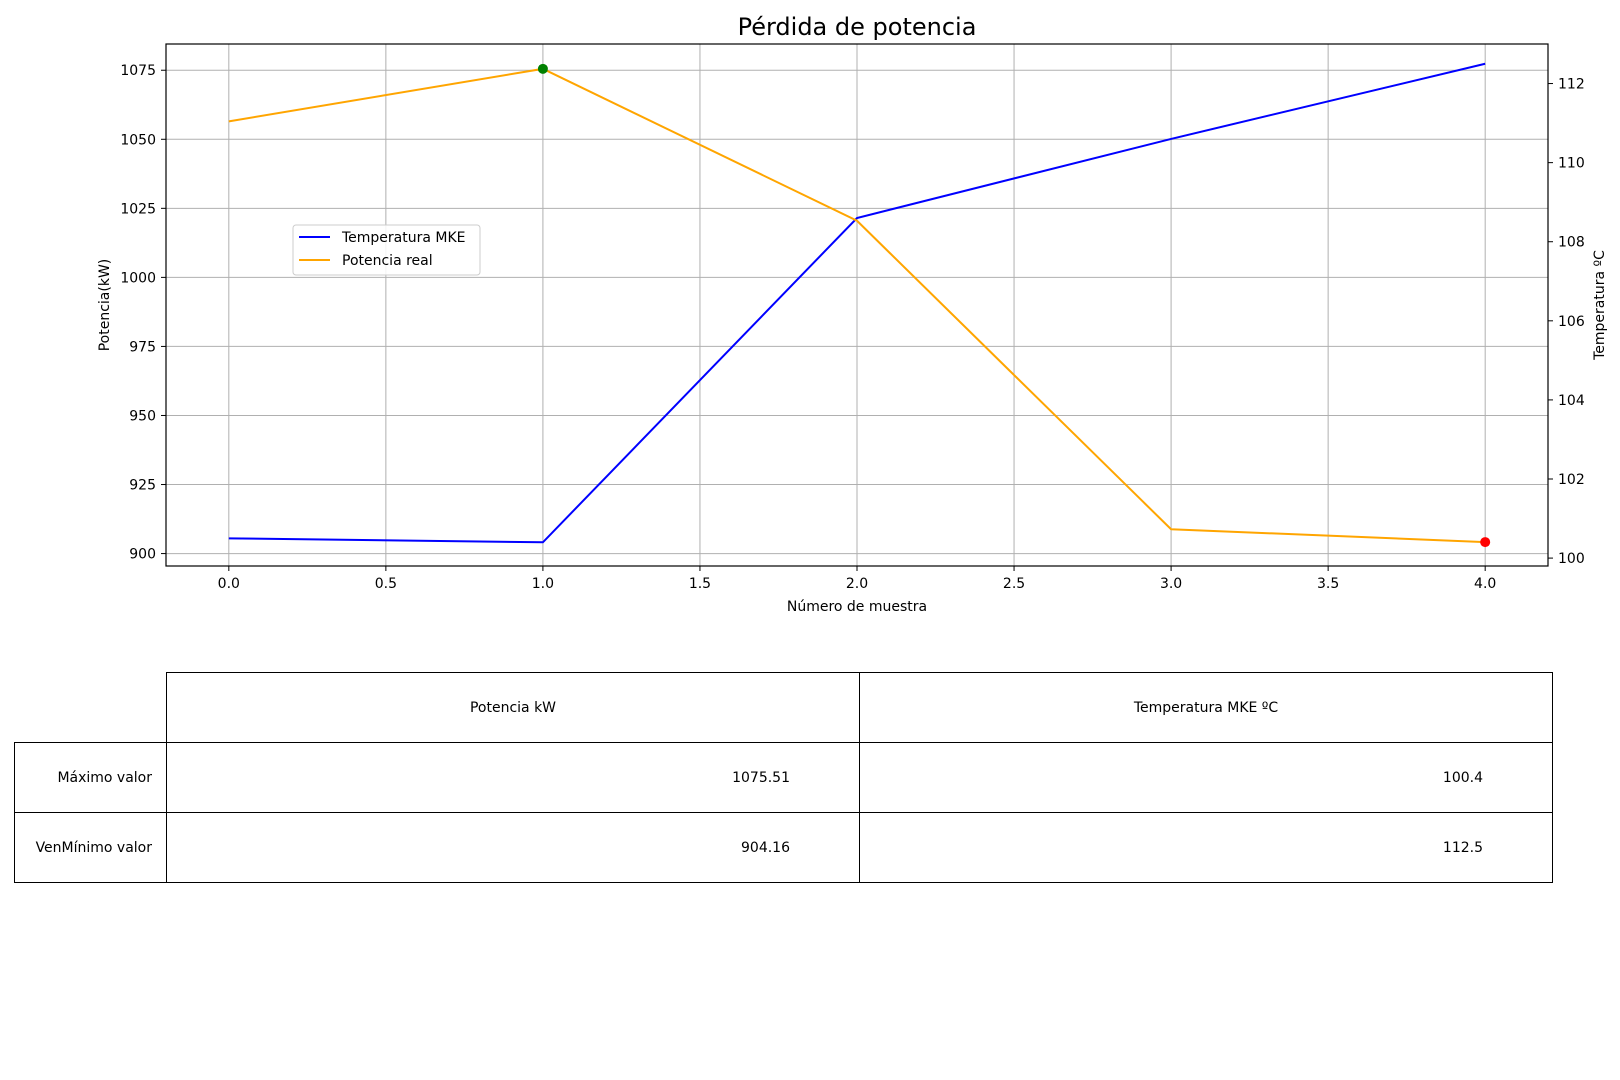 Image resolution: width=1620 pixels, height=1080 pixels. I want to click on table-row: VenMínimo valor 904.16 112.5, so click(783, 847).